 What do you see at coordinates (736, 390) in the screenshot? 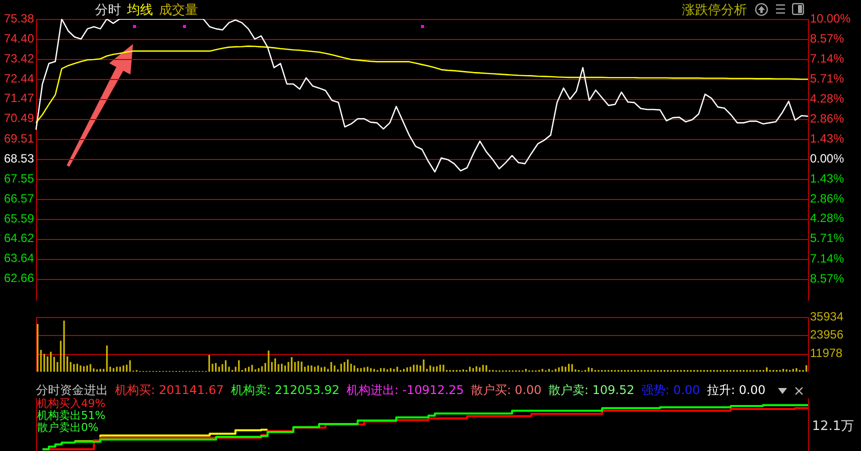
I see `text: 拉升: 0.00` at bounding box center [736, 390].